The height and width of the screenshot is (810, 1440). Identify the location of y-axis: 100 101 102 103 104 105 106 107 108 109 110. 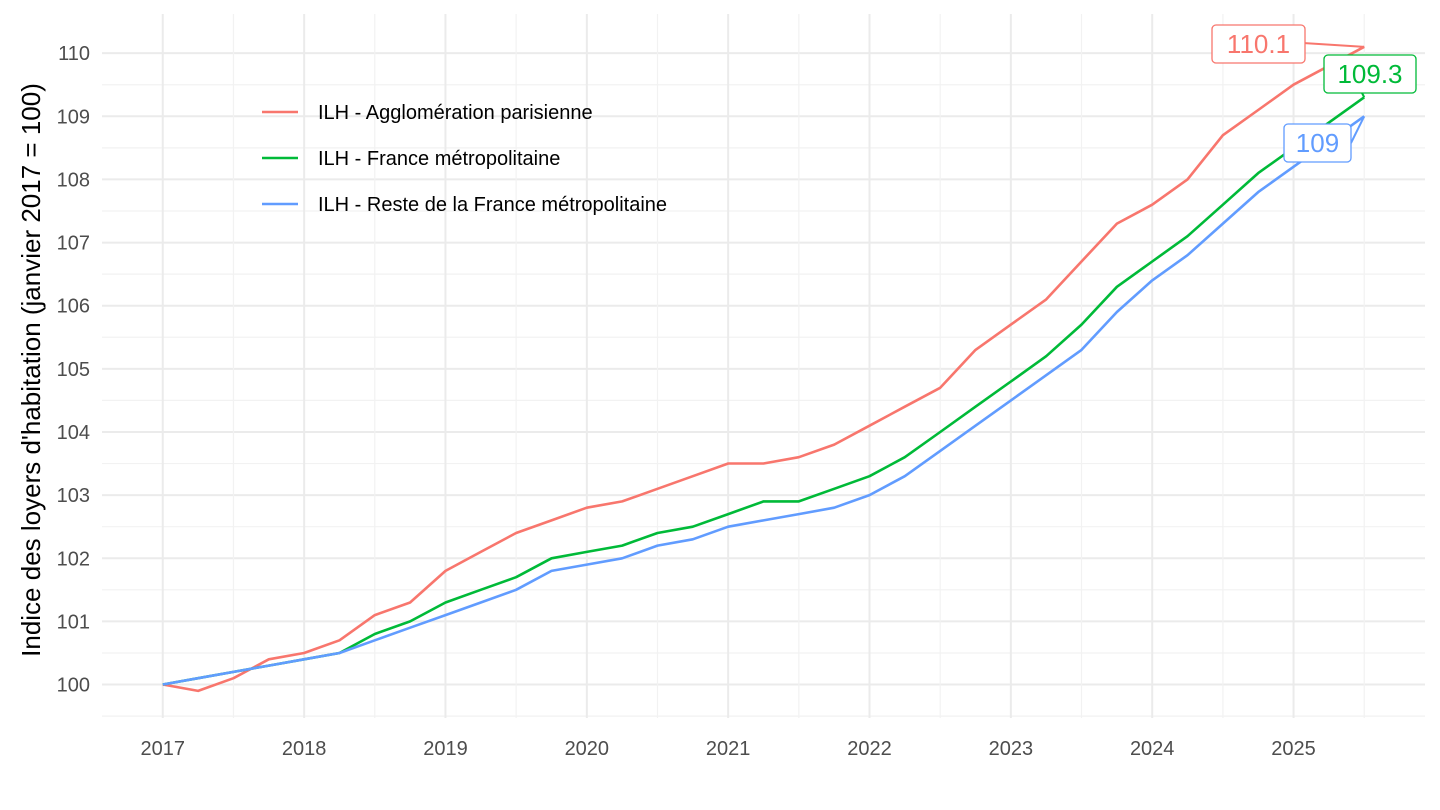
(73, 369).